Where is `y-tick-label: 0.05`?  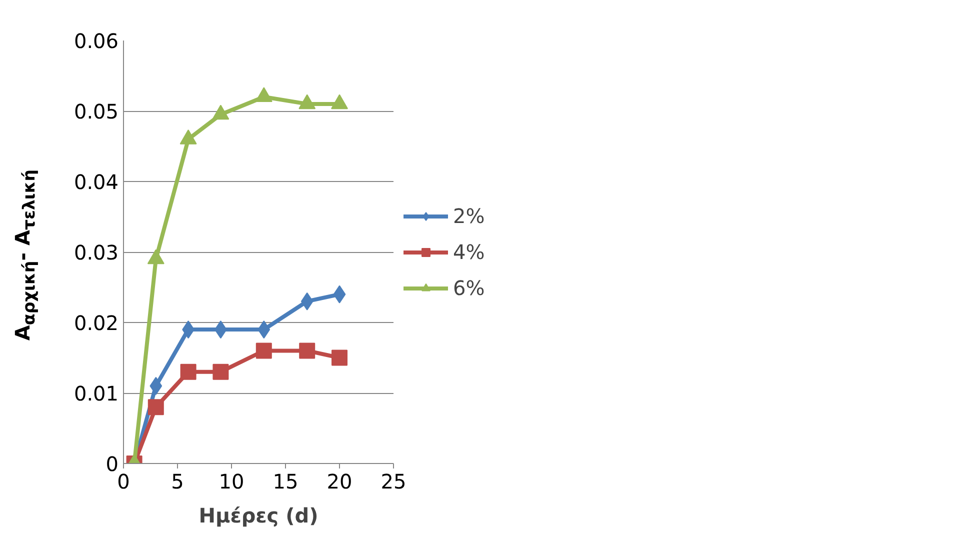 y-tick-label: 0.05 is located at coordinates (96, 112).